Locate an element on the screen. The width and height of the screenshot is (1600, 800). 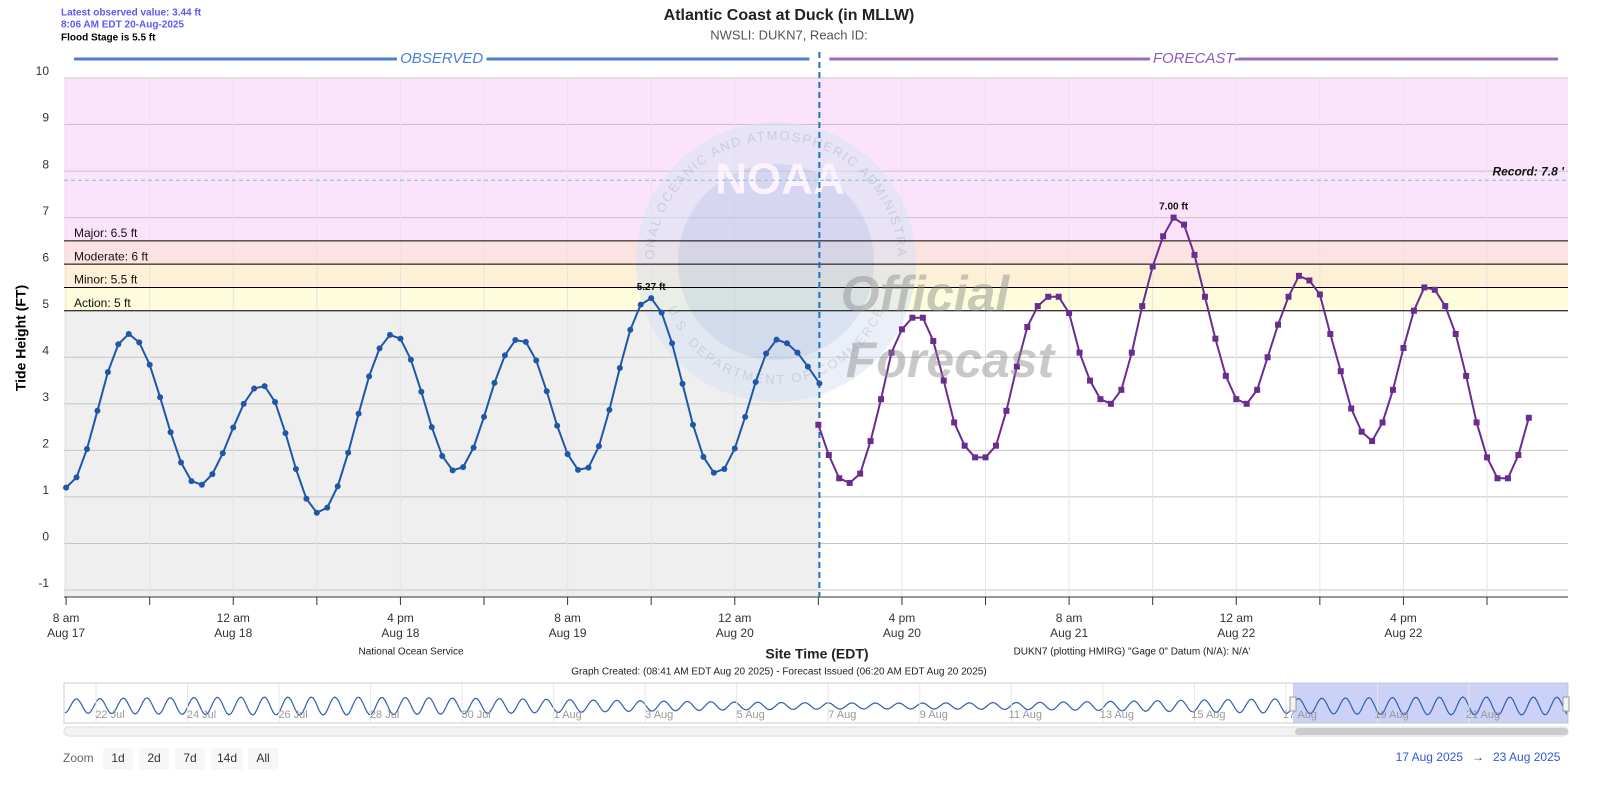
zoom-button-label: 14d is located at coordinates (227, 758).